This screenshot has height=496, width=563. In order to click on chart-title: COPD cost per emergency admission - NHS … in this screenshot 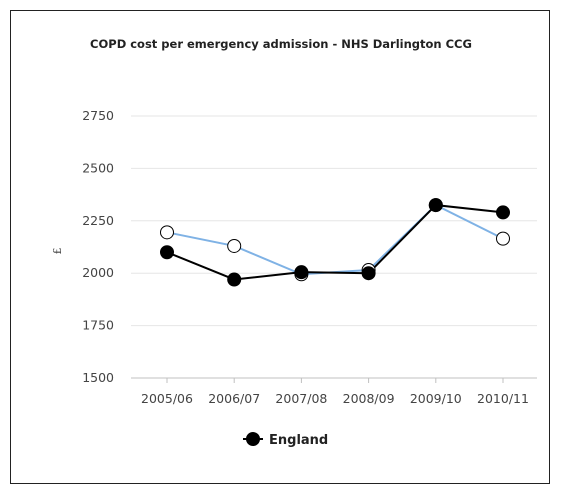, I will do `click(281, 44)`.